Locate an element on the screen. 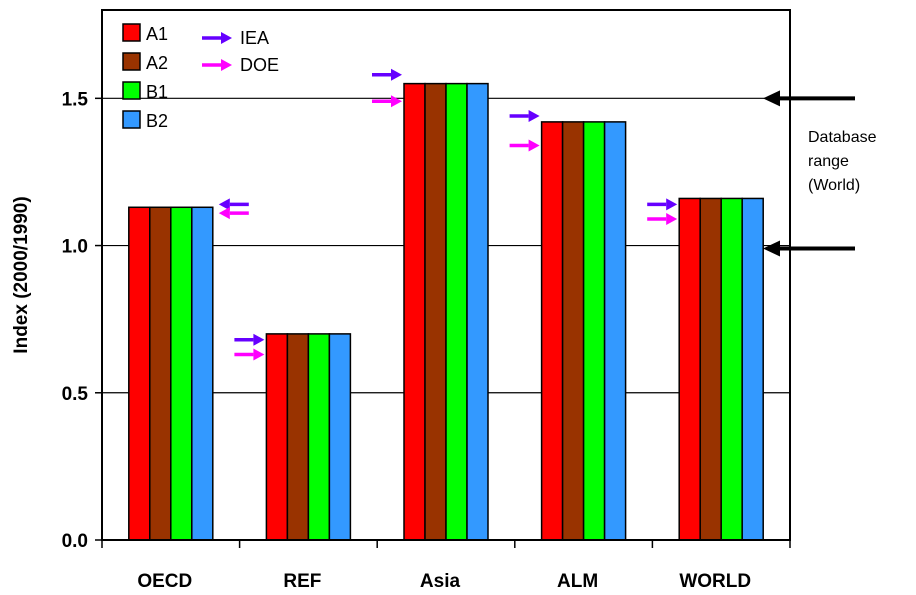 The height and width of the screenshot is (595, 916). y-tick-label: 1.0 is located at coordinates (75, 247).